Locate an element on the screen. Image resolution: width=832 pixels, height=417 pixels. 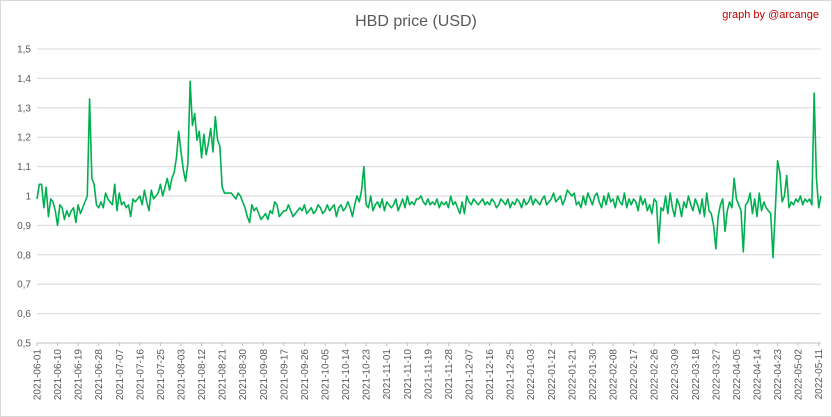
x-tick-label: 2022-04-23 is located at coordinates (778, 375).